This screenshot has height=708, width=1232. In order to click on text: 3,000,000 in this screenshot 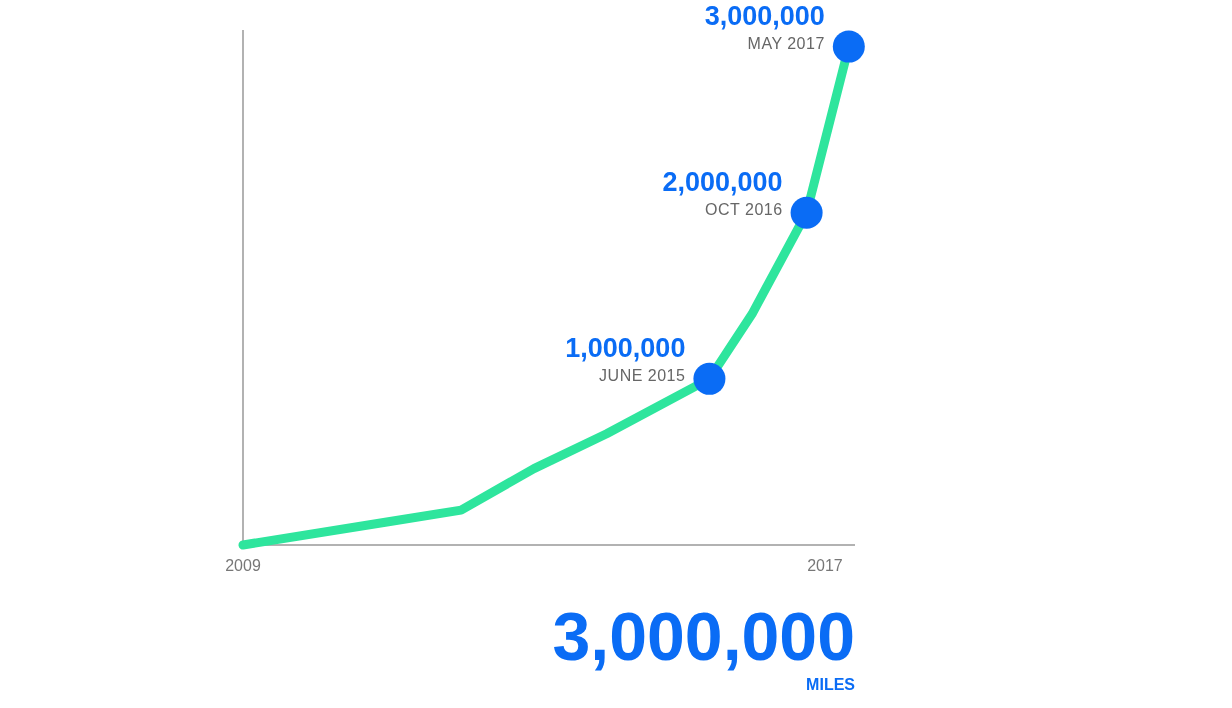, I will do `click(703, 636)`.